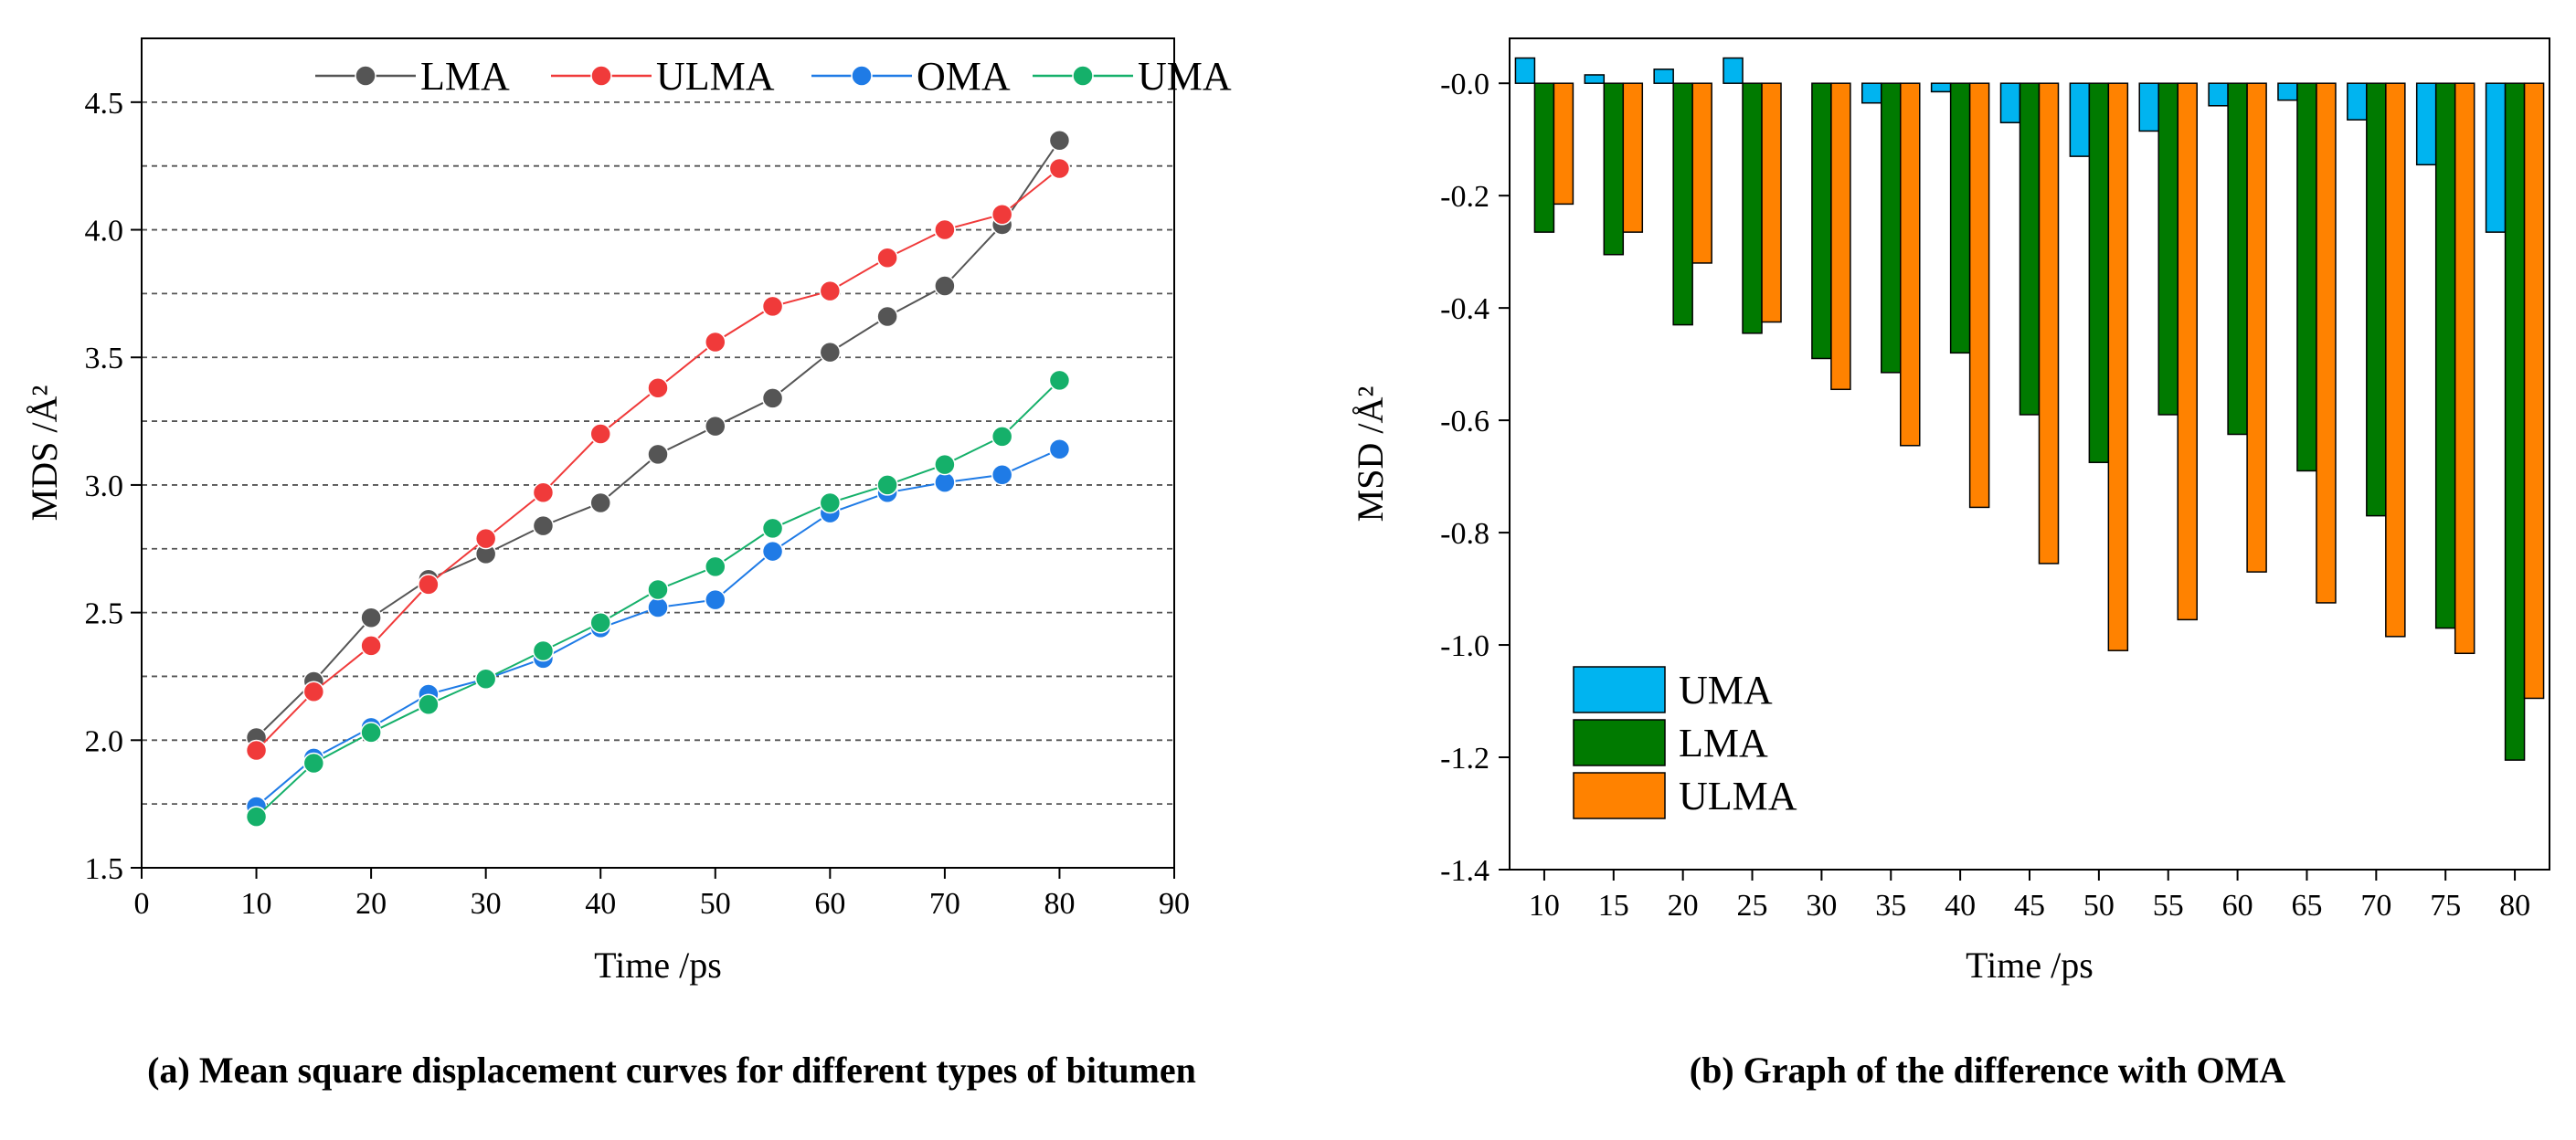 This screenshot has height=1140, width=2576. Describe the element at coordinates (964, 76) in the screenshot. I see `legend-label-oma: OMA` at that location.